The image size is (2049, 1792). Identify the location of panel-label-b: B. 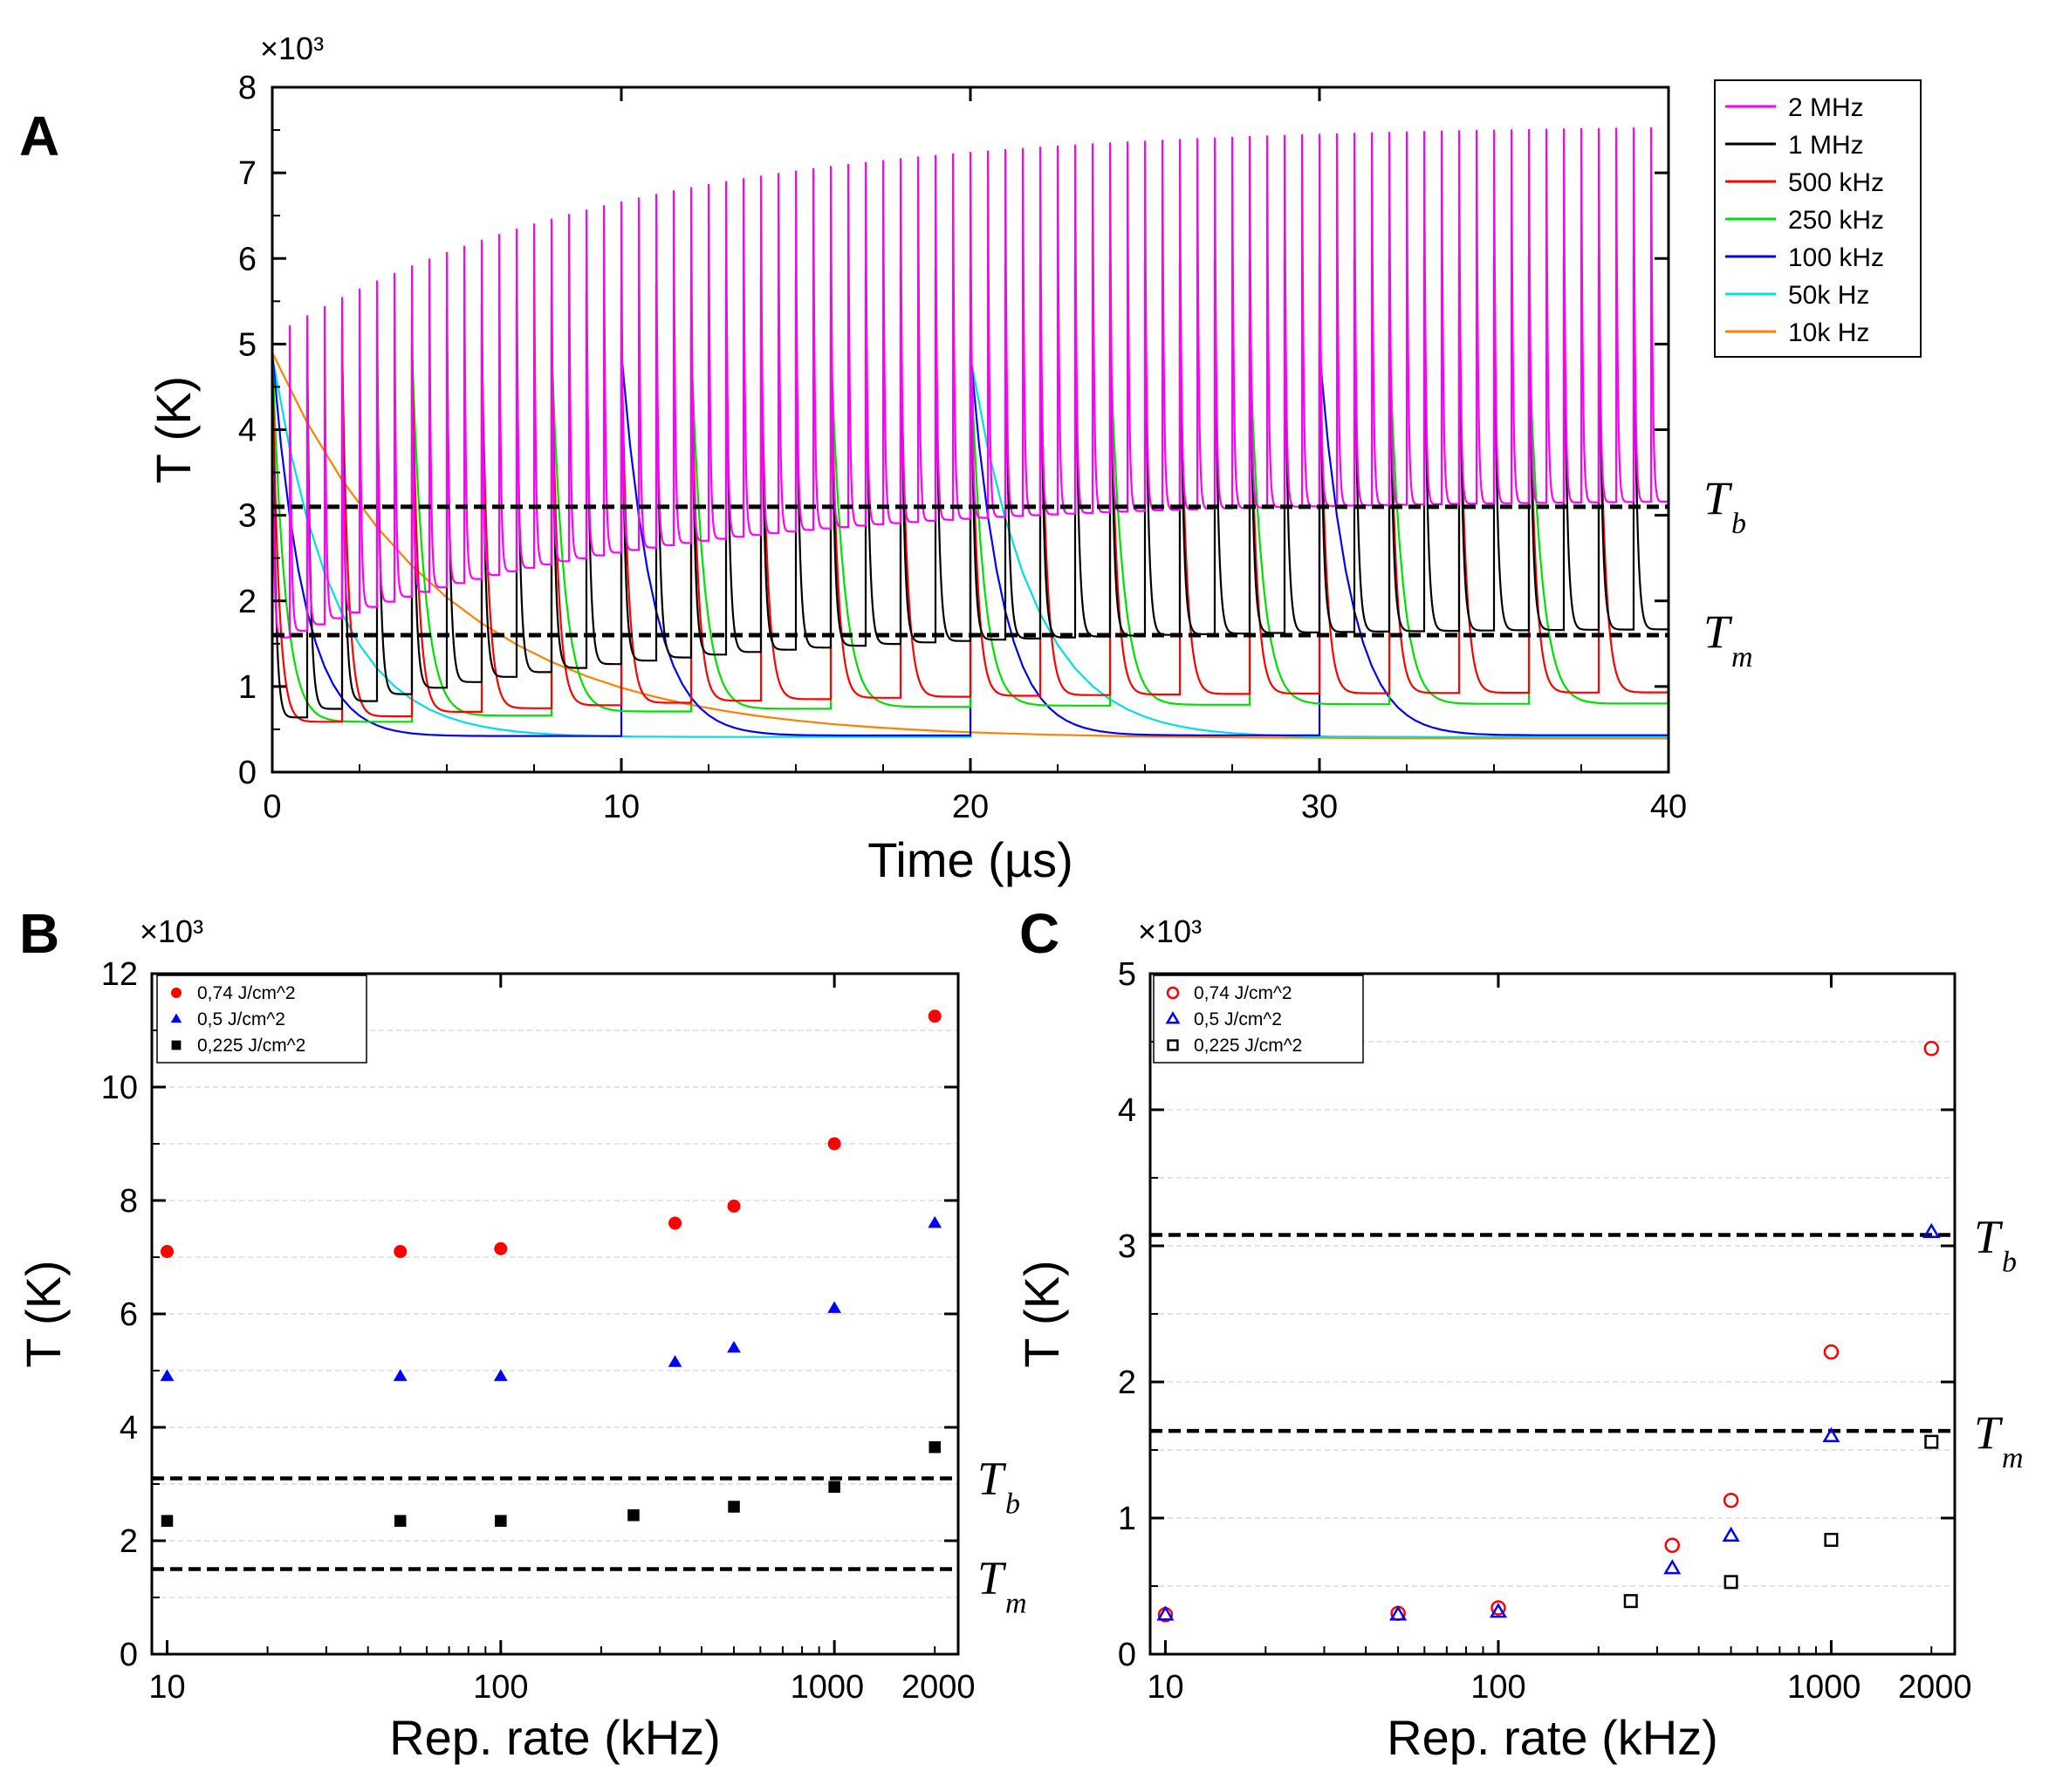
(39, 933).